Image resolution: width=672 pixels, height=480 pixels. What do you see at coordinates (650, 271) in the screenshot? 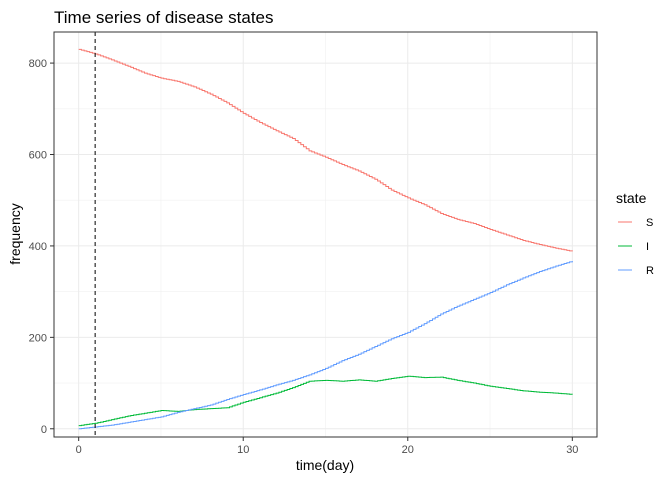
I see `legend-label-R: R` at bounding box center [650, 271].